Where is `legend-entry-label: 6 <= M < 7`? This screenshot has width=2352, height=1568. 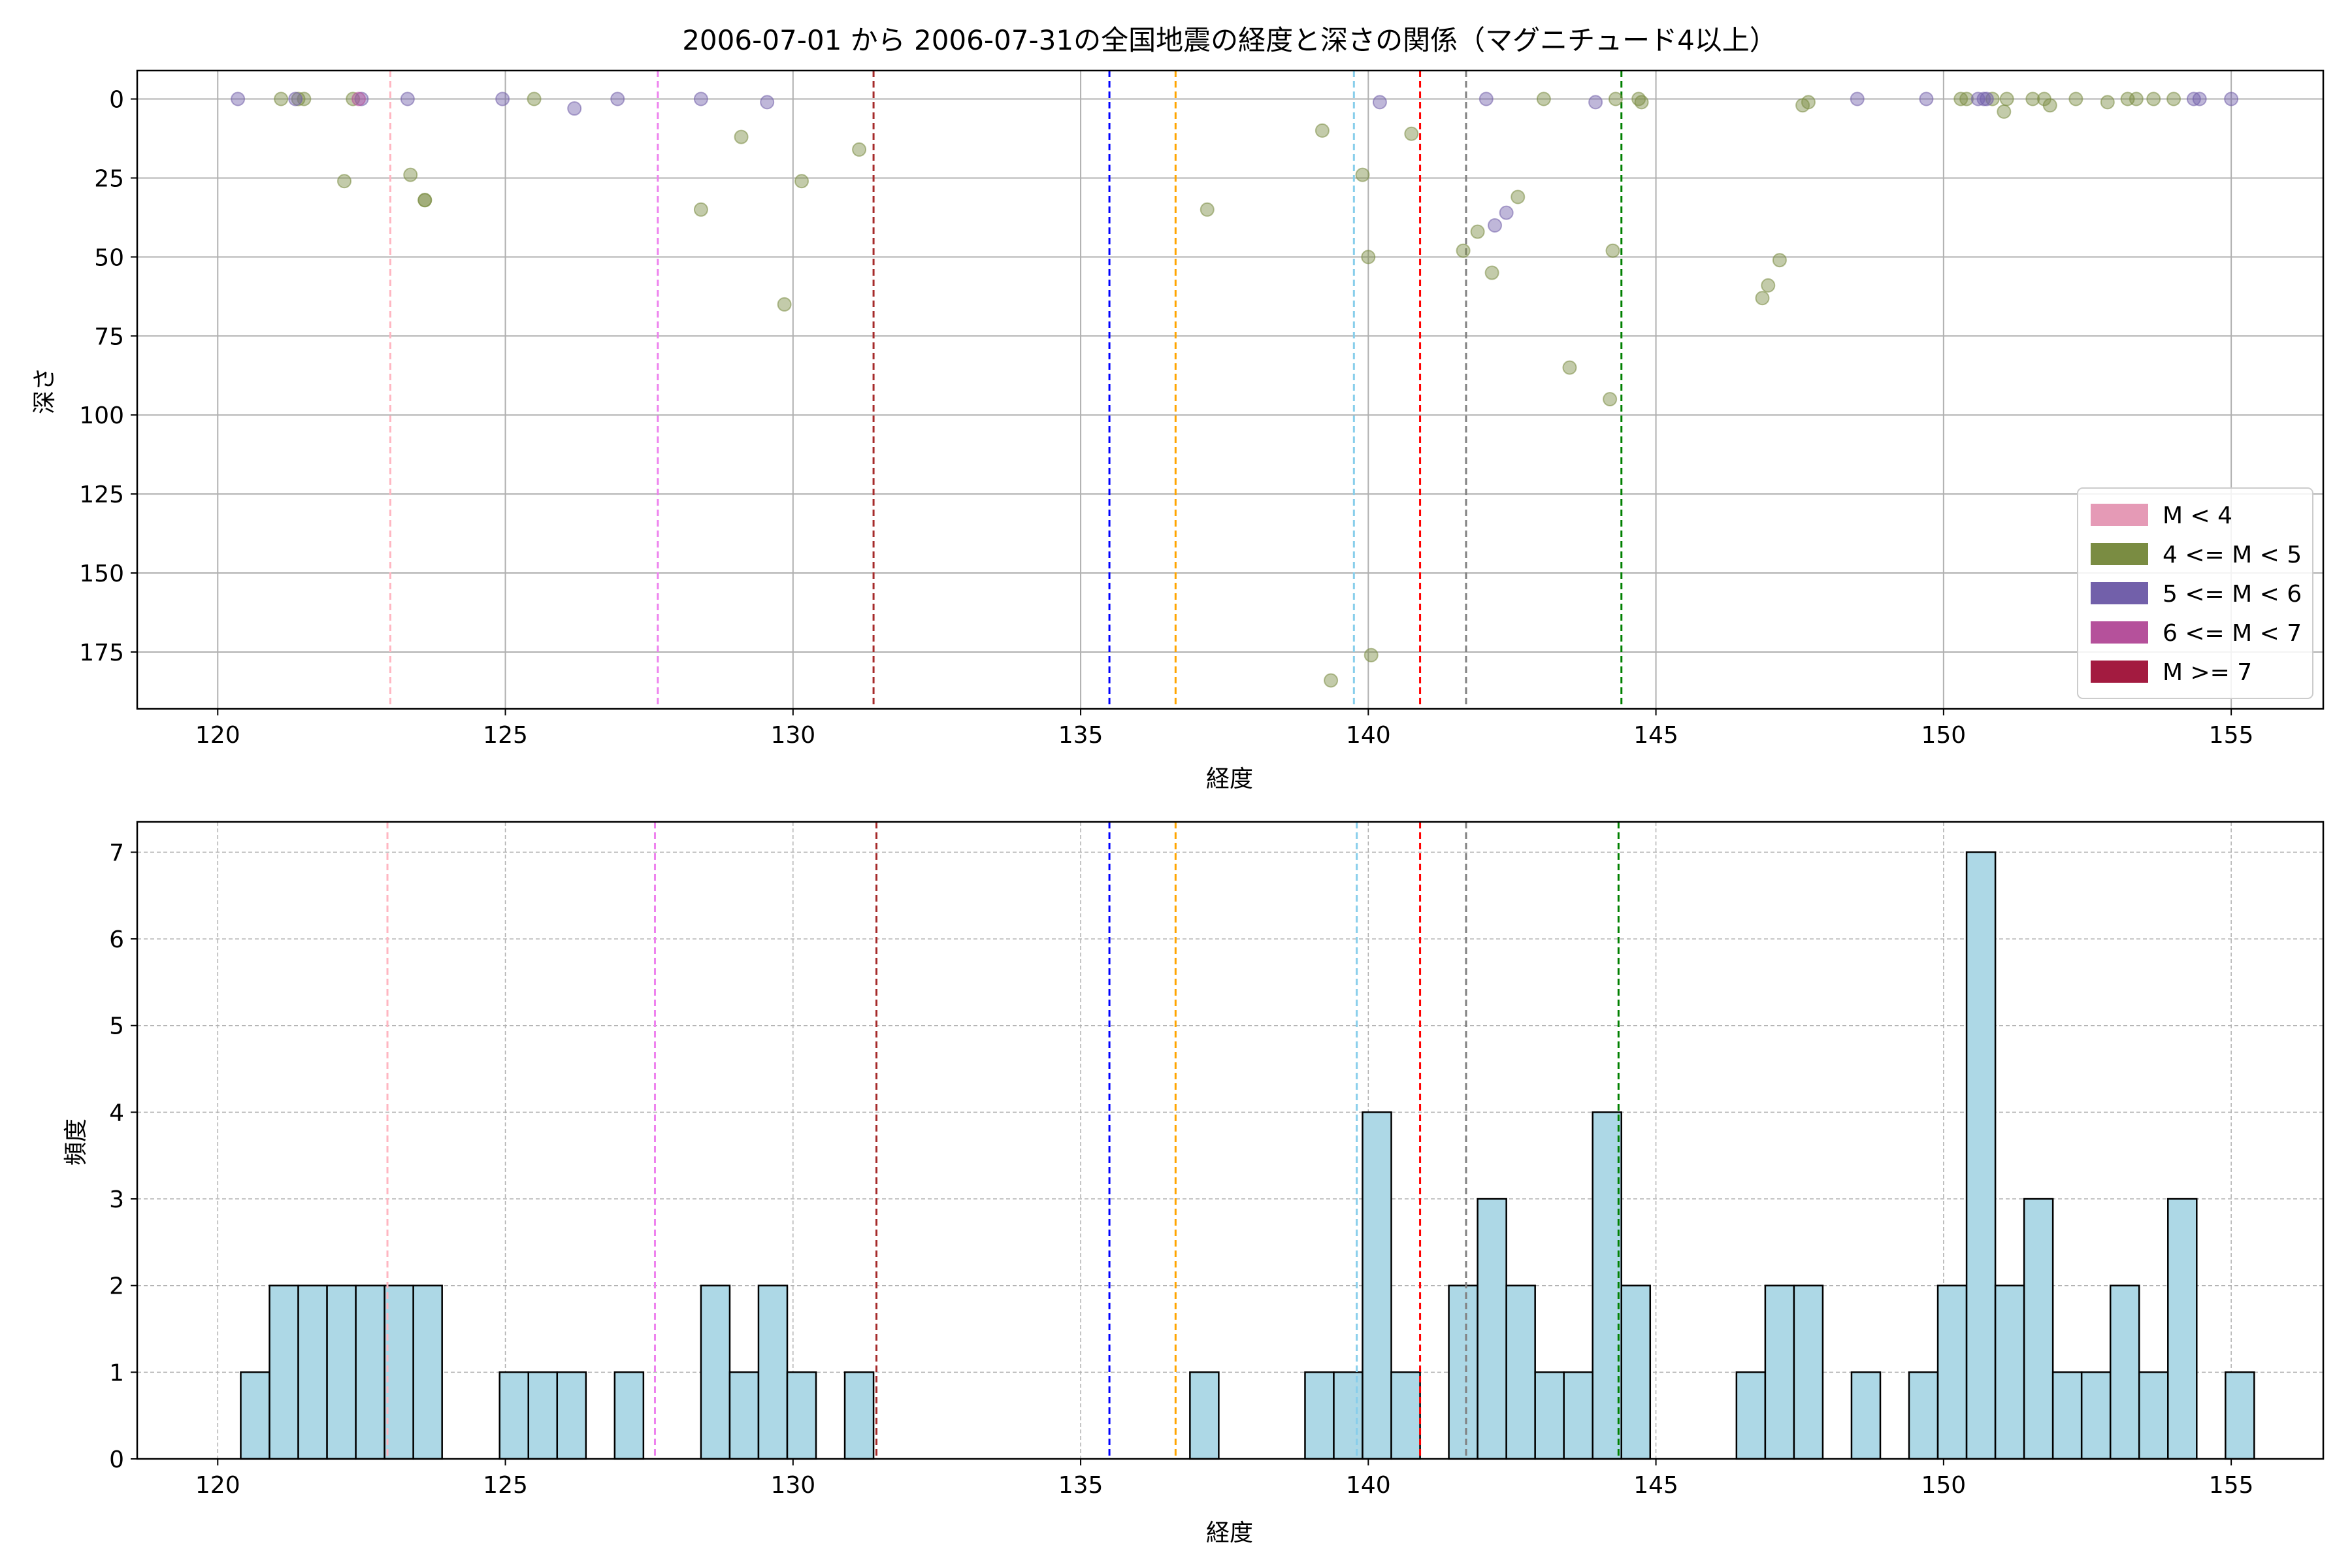
legend-entry-label: 6 <= M < 7 is located at coordinates (2232, 633).